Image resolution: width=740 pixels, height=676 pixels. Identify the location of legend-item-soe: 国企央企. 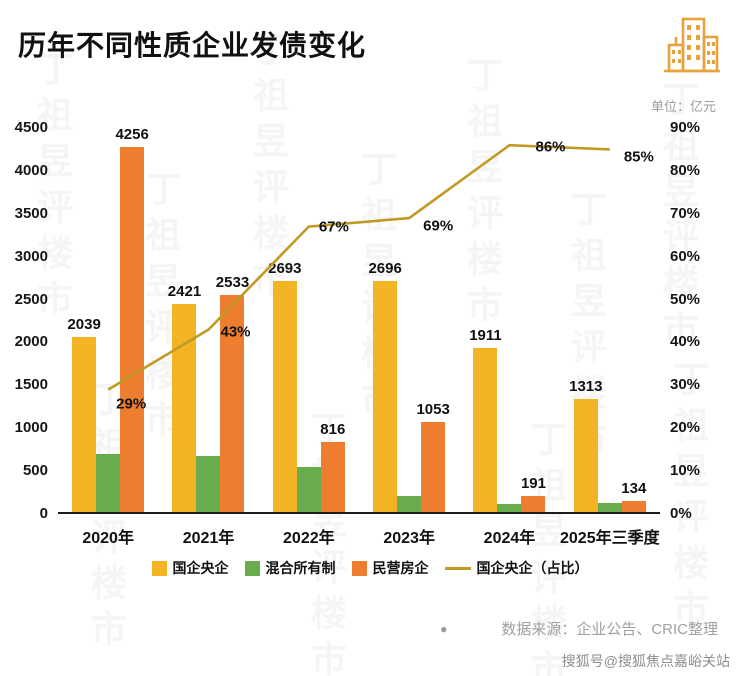
(190, 568).